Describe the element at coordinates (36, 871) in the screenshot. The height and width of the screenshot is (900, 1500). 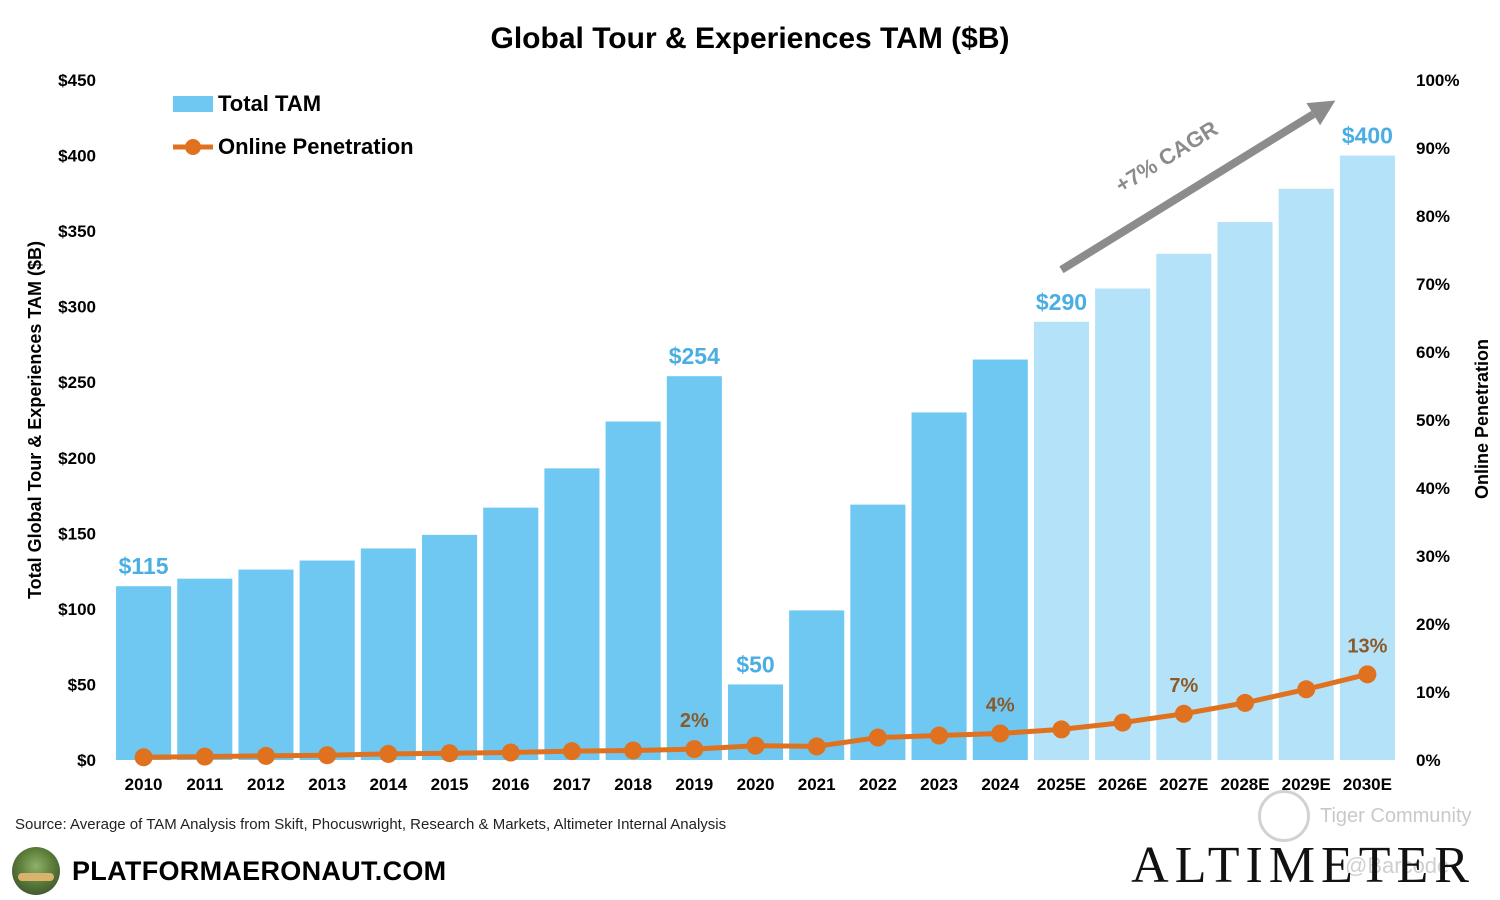
I see `platformaeronaut-logo-icon` at that location.